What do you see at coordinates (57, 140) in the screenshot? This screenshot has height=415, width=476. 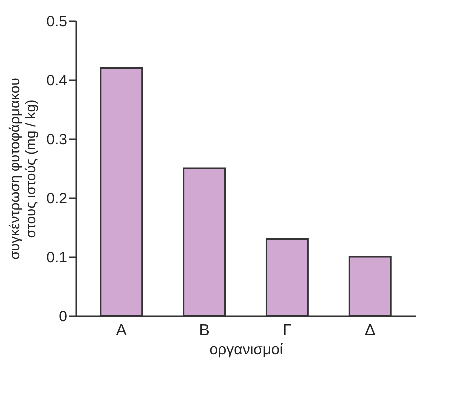 I see `y-tick-label: 0.3` at bounding box center [57, 140].